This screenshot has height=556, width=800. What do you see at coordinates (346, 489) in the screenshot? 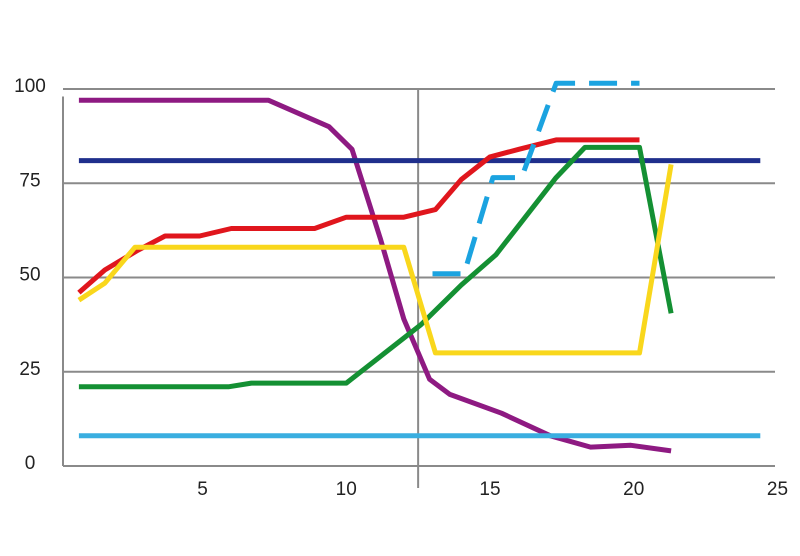
I see `x-tick-label: 10` at bounding box center [346, 489].